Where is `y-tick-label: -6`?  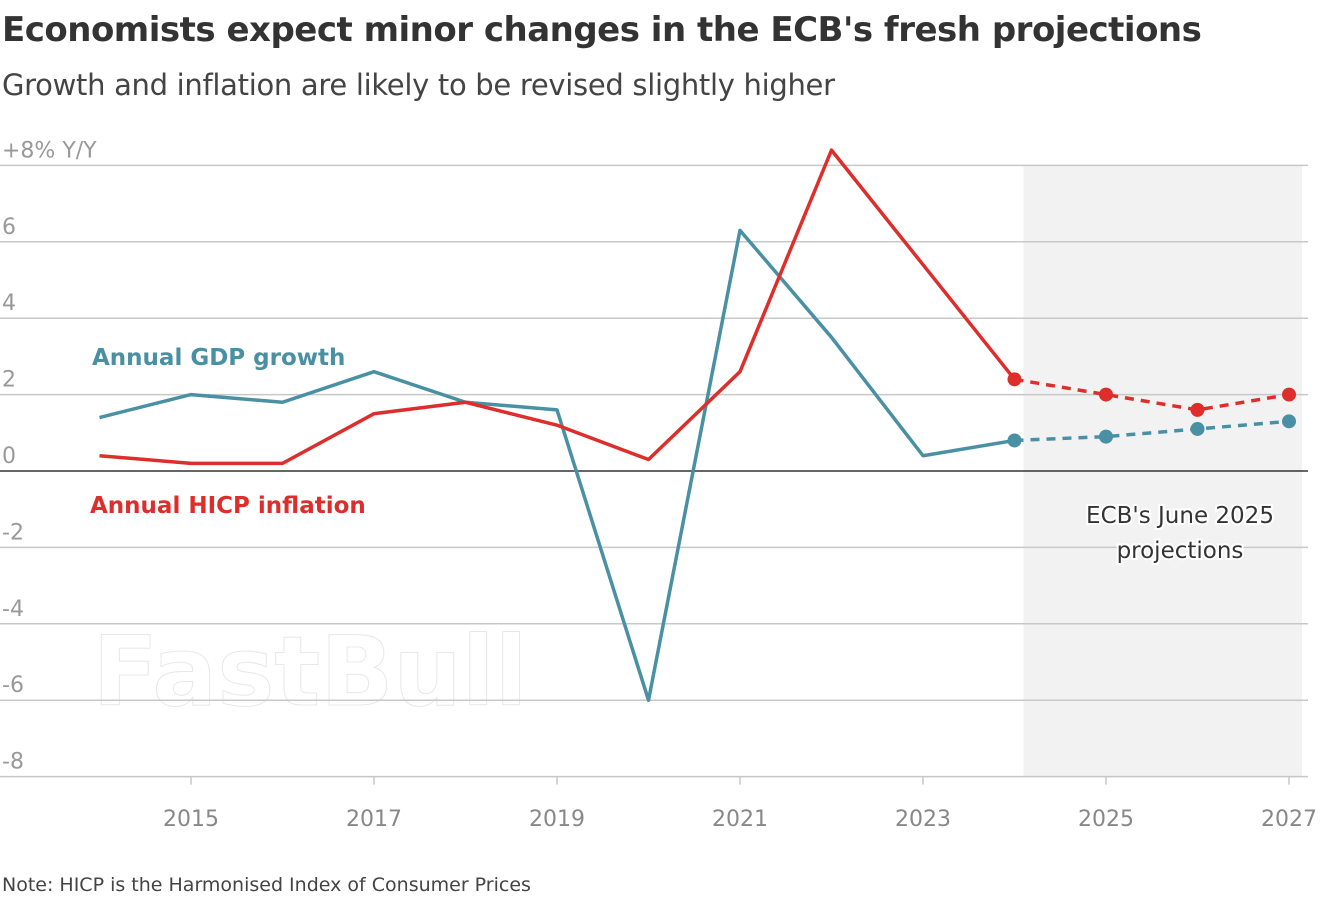 y-tick-label: -6 is located at coordinates (13, 685).